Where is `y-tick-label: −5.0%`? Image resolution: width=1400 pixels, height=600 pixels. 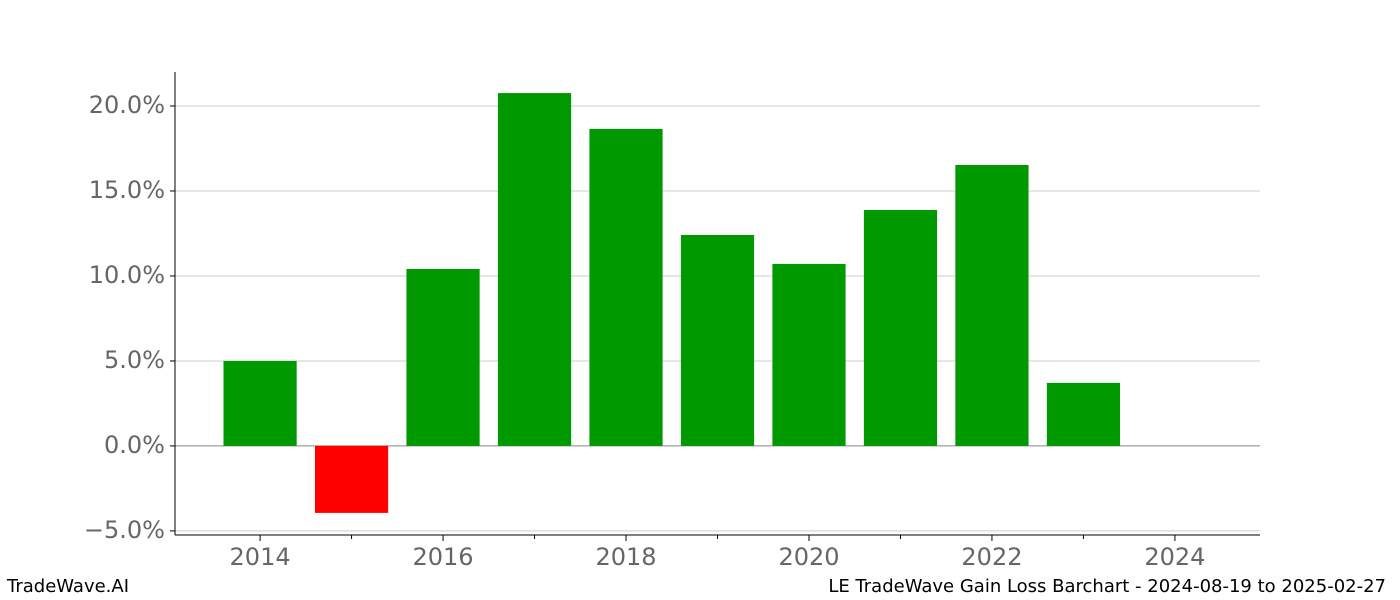 y-tick-label: −5.0% is located at coordinates (124, 530).